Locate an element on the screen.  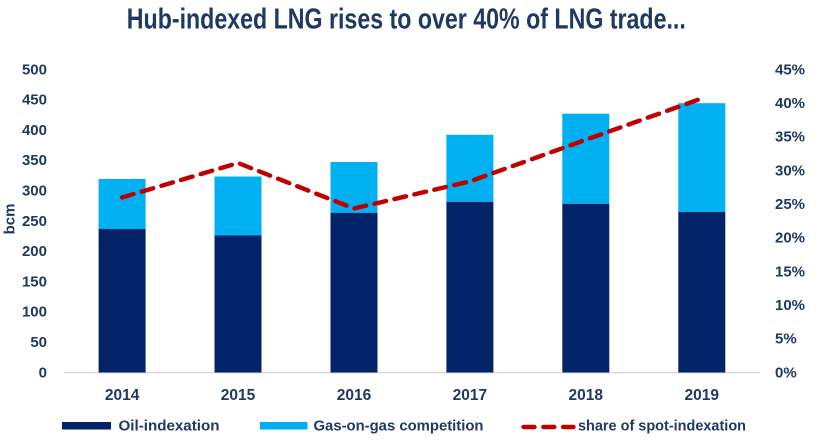
svg-text: 300 is located at coordinates (34, 191).